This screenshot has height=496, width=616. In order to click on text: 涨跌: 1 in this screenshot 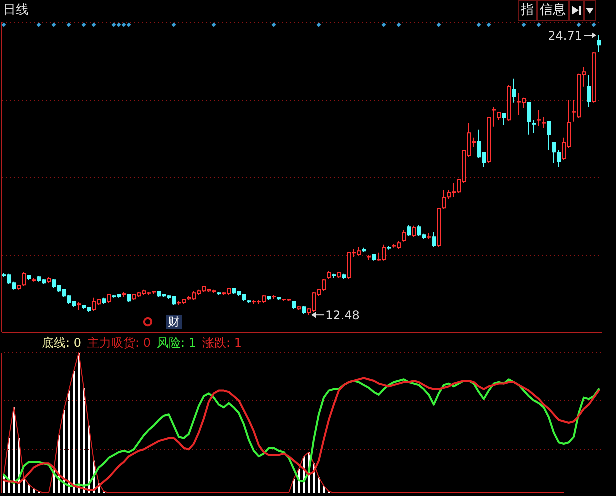, I will do `click(222, 343)`.